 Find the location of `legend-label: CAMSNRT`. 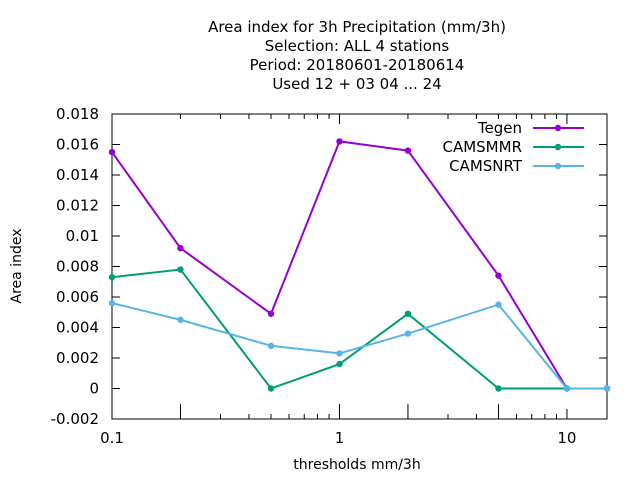

legend-label: CAMSNRT is located at coordinates (486, 166).